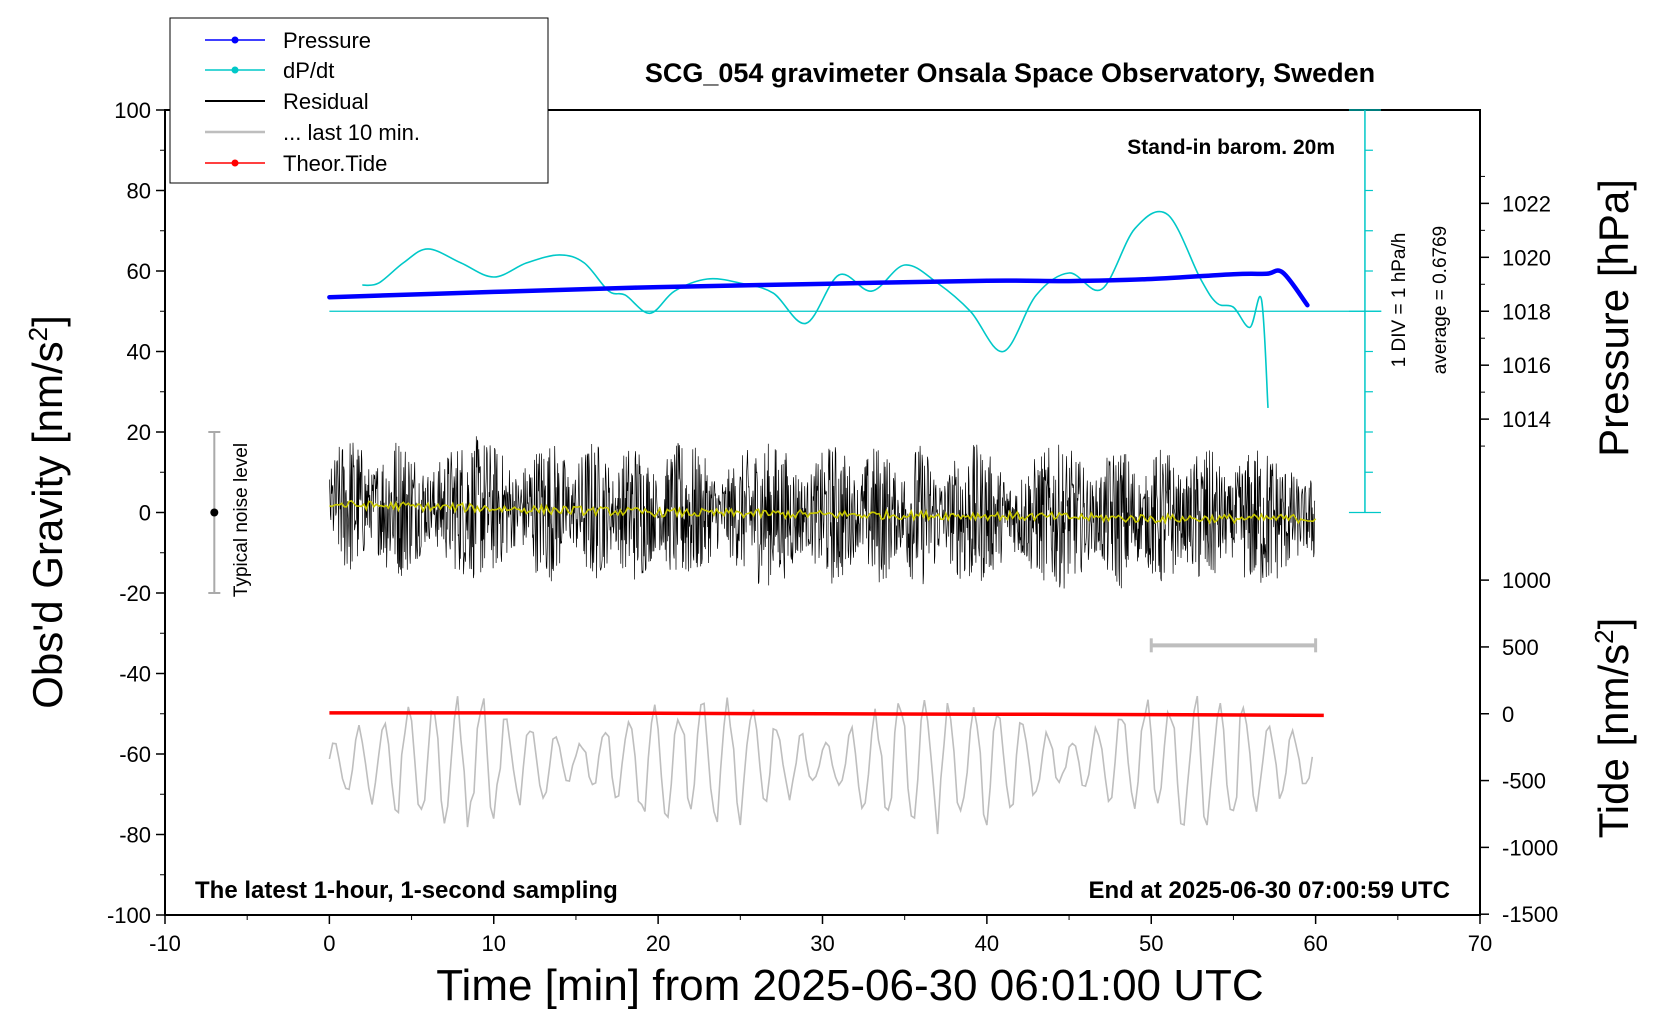  I want to click on tide-axis-label-end: ], so click(1613, 624).